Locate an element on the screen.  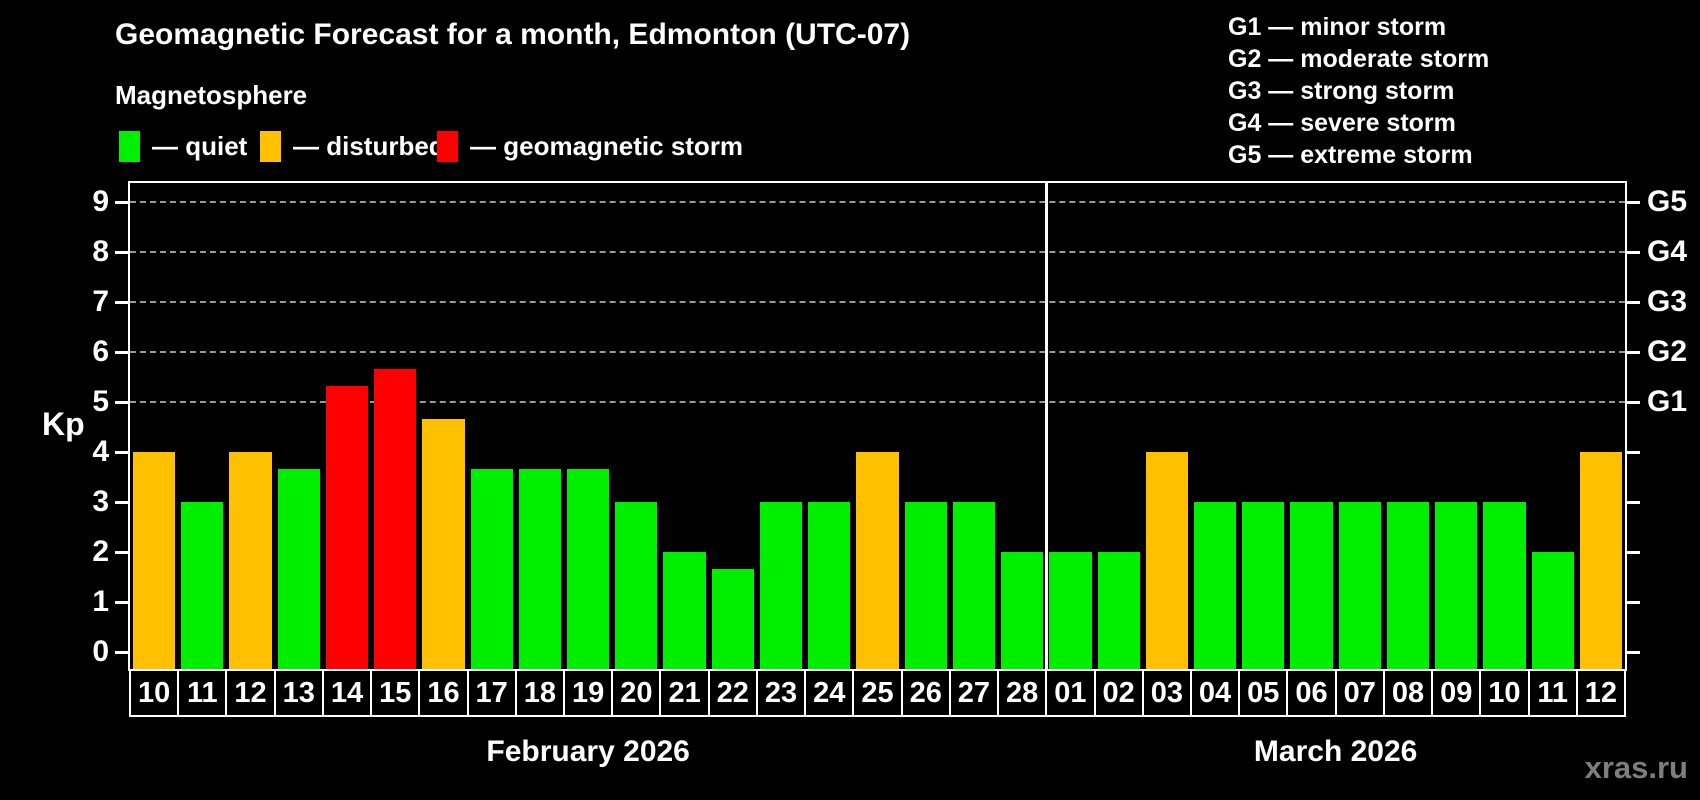
day-label-17-27: 27 is located at coordinates (974, 693).